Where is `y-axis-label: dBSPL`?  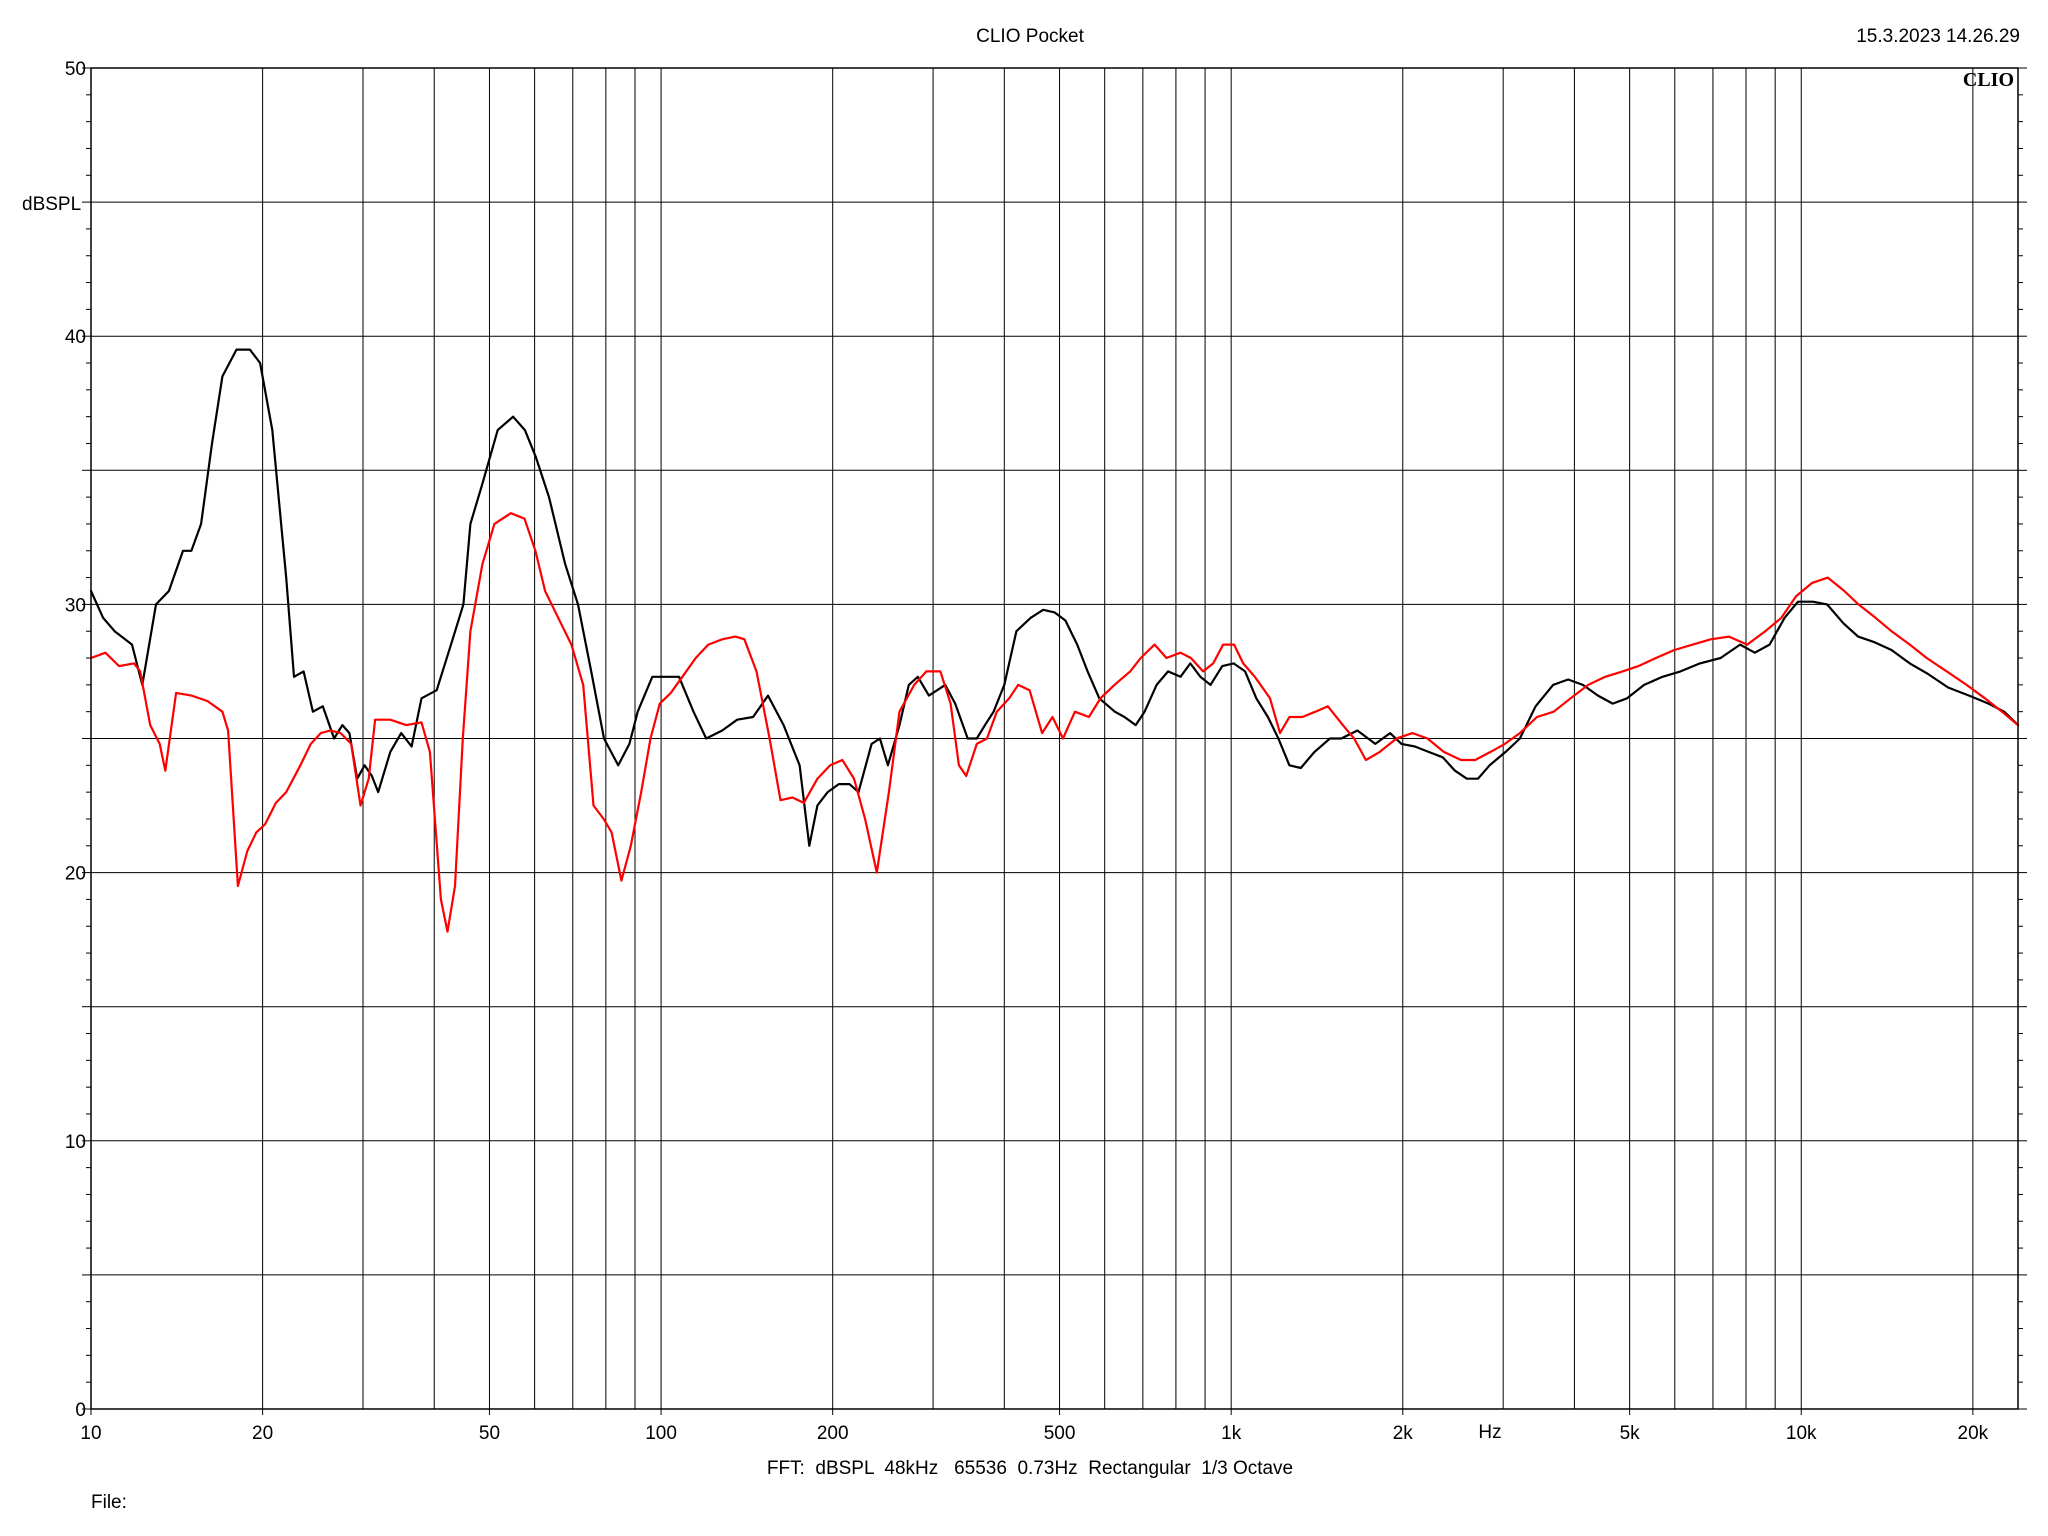
y-axis-label: dBSPL is located at coordinates (51, 204).